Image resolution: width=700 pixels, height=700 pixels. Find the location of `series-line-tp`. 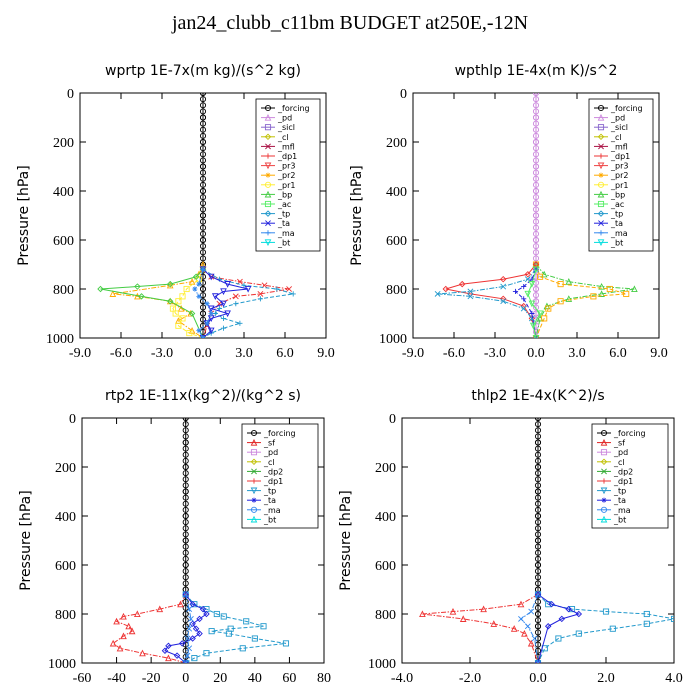

series-line-tp is located at coordinates (605, 628).